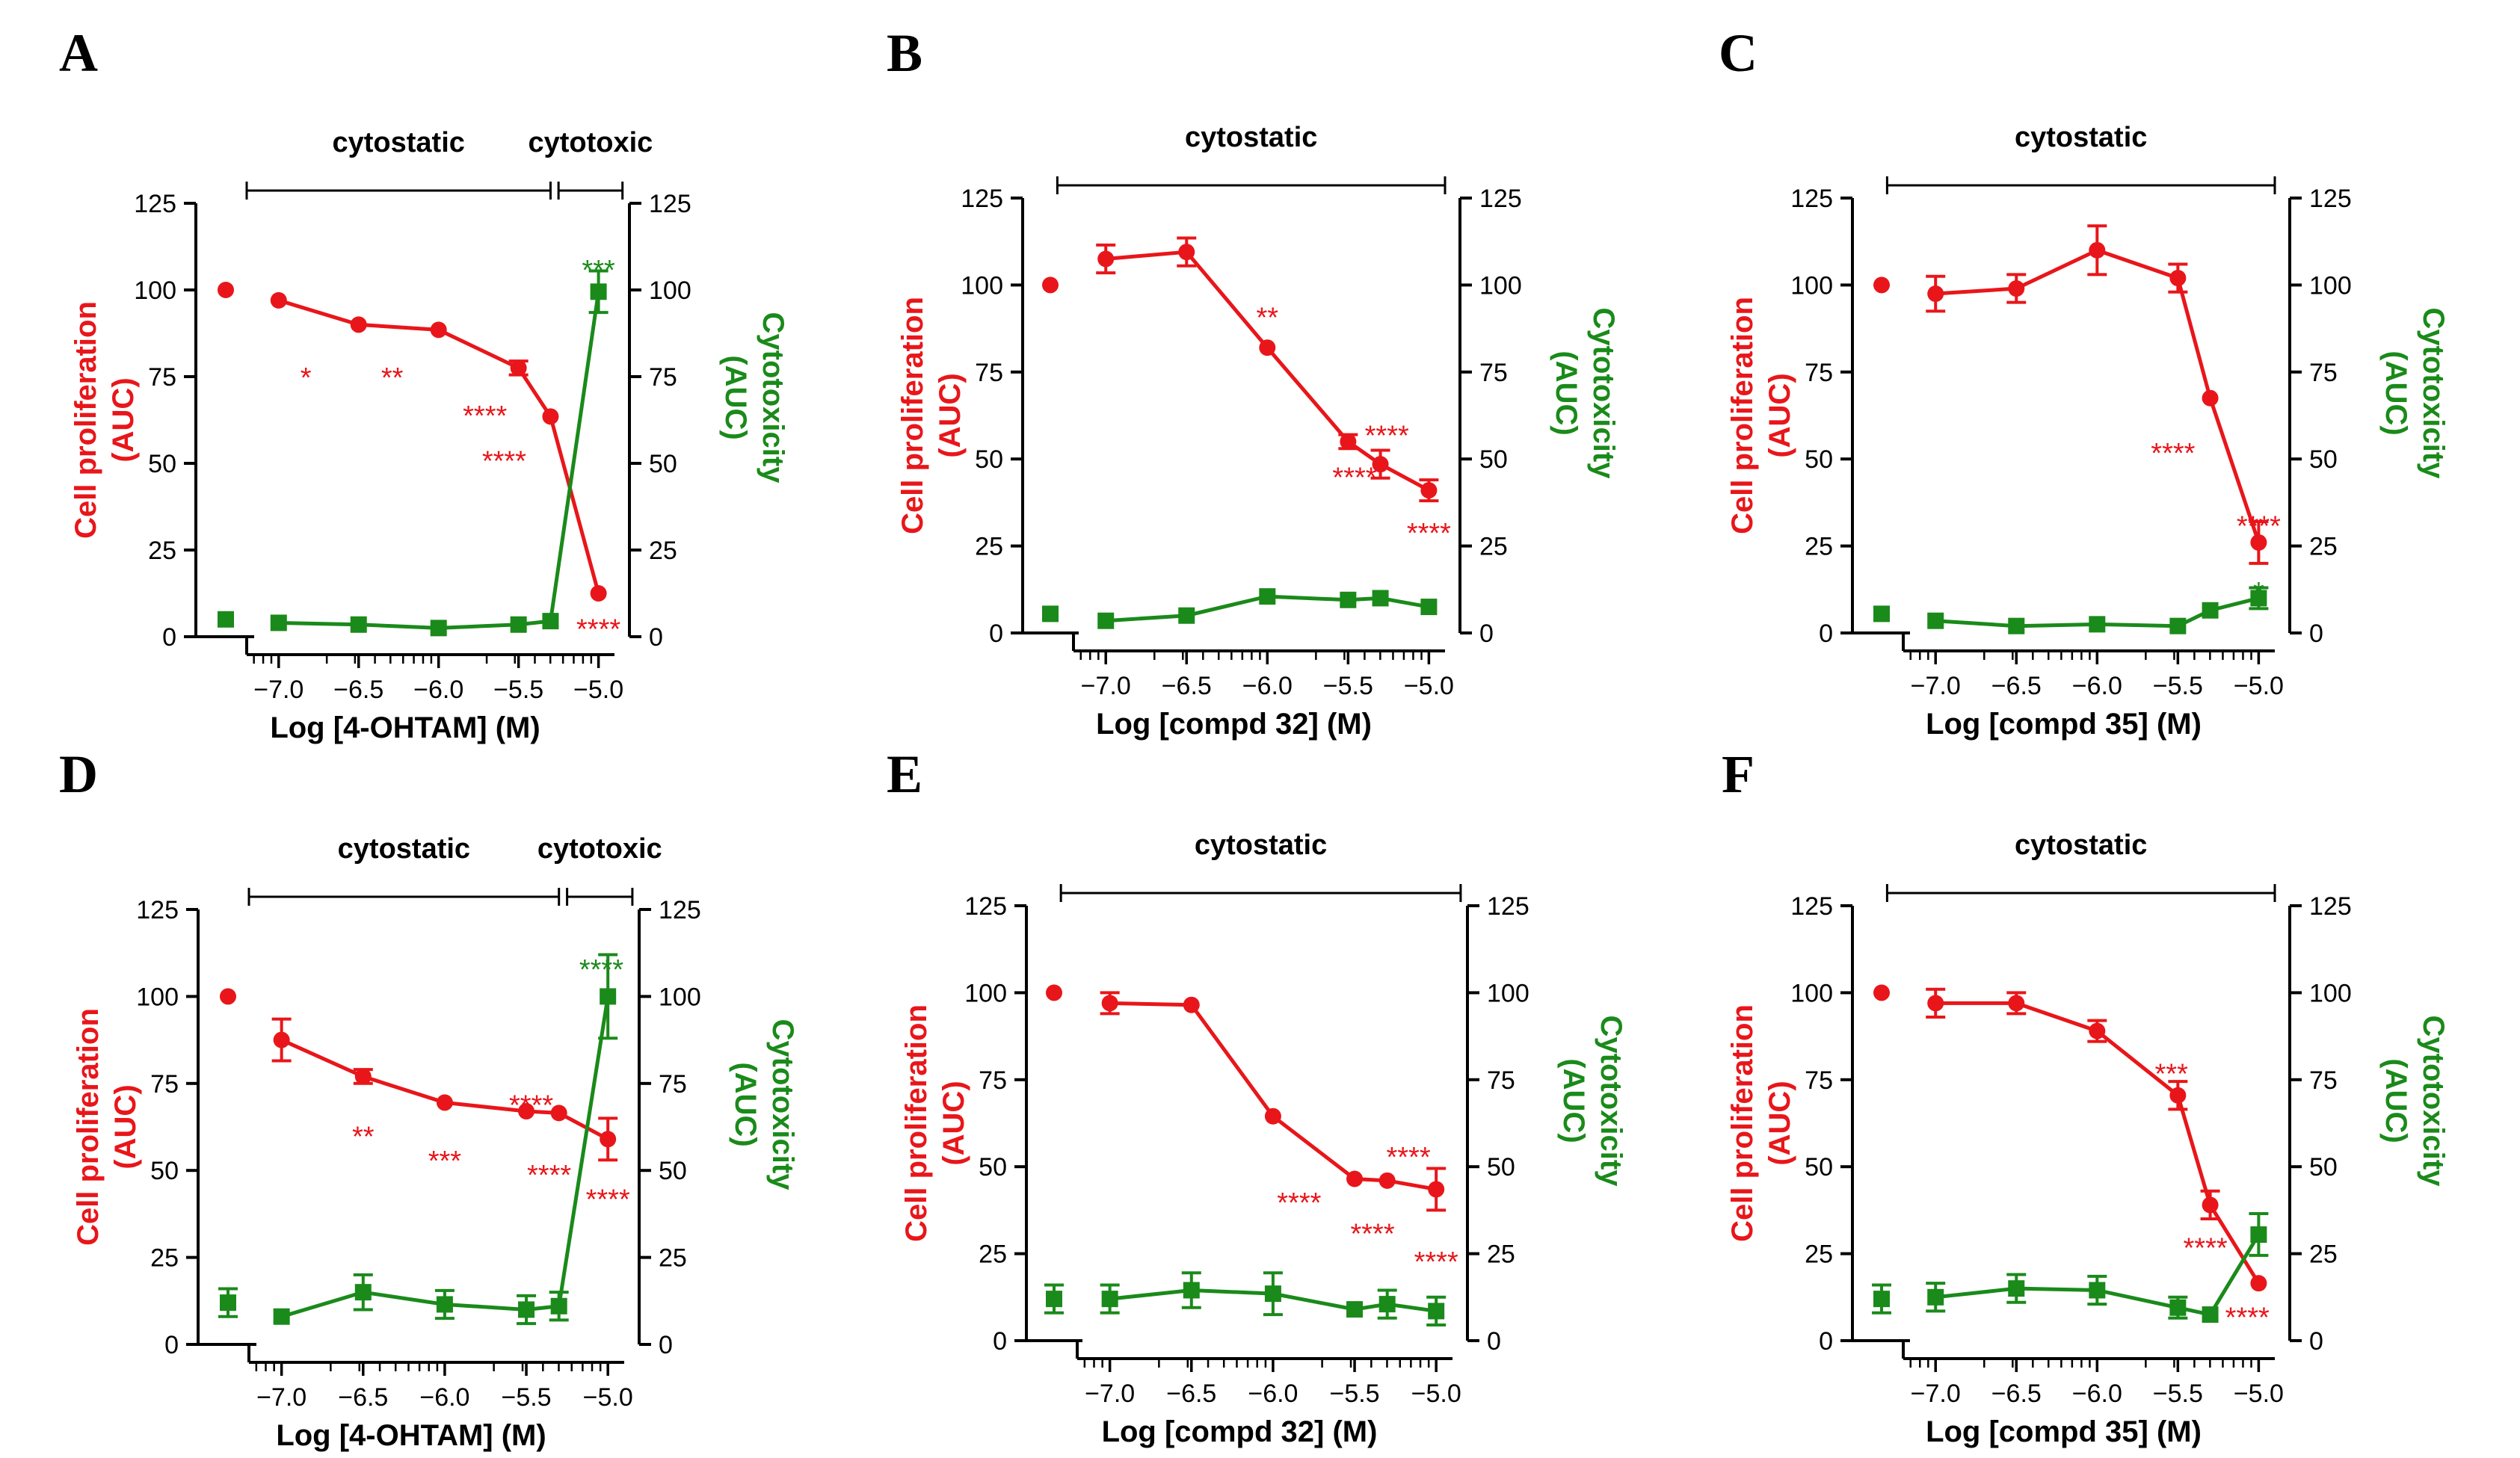 The height and width of the screenshot is (1458, 2520). I want to click on left-y-title: Cell proliferation (AUC), so click(935, 1123).